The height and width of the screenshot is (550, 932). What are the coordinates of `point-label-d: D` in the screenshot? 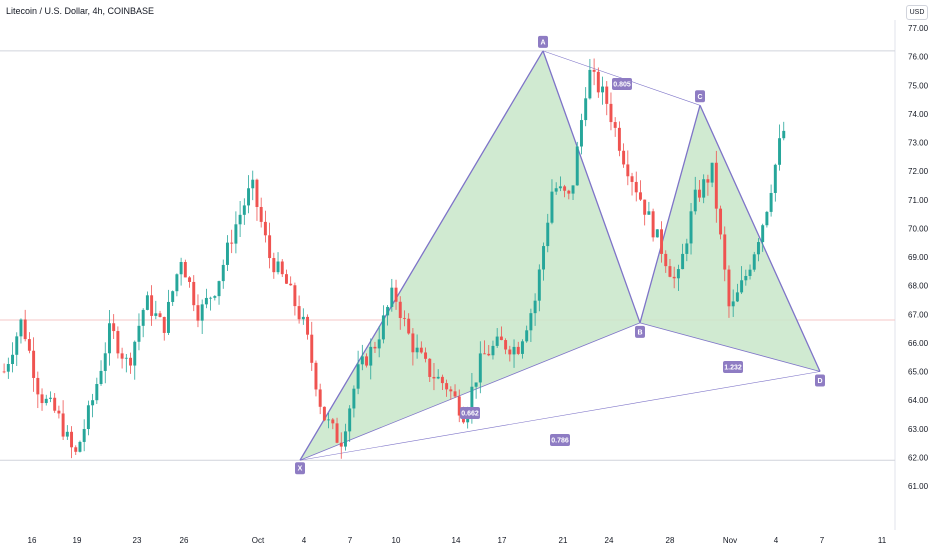 It's located at (820, 380).